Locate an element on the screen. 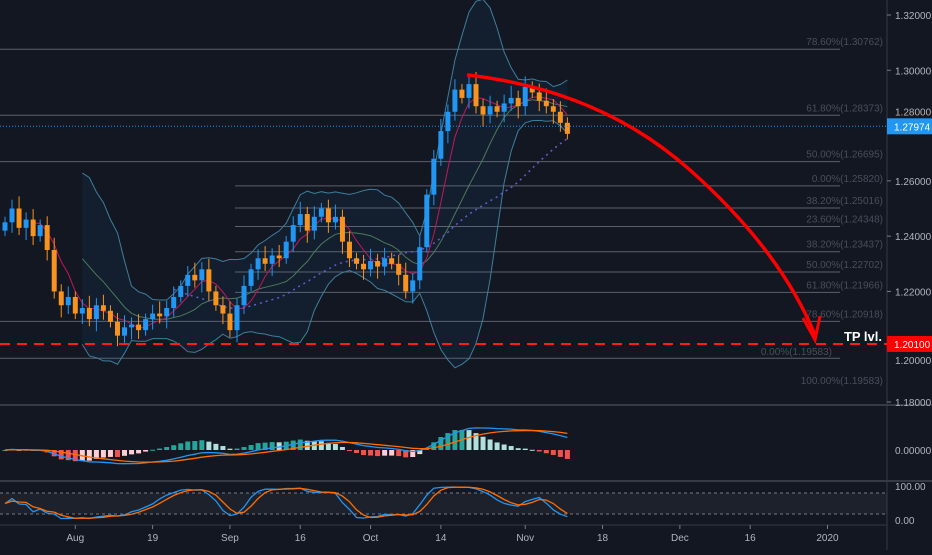 The height and width of the screenshot is (555, 932). arrow-head-icon is located at coordinates (811, 330).